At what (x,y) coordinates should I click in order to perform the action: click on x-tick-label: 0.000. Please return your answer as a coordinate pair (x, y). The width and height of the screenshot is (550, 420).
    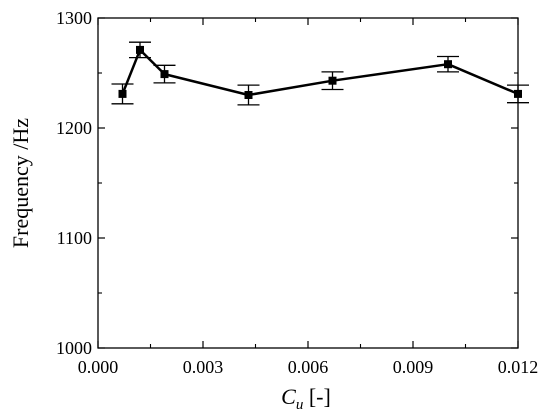
    Looking at the image, I should click on (98, 367).